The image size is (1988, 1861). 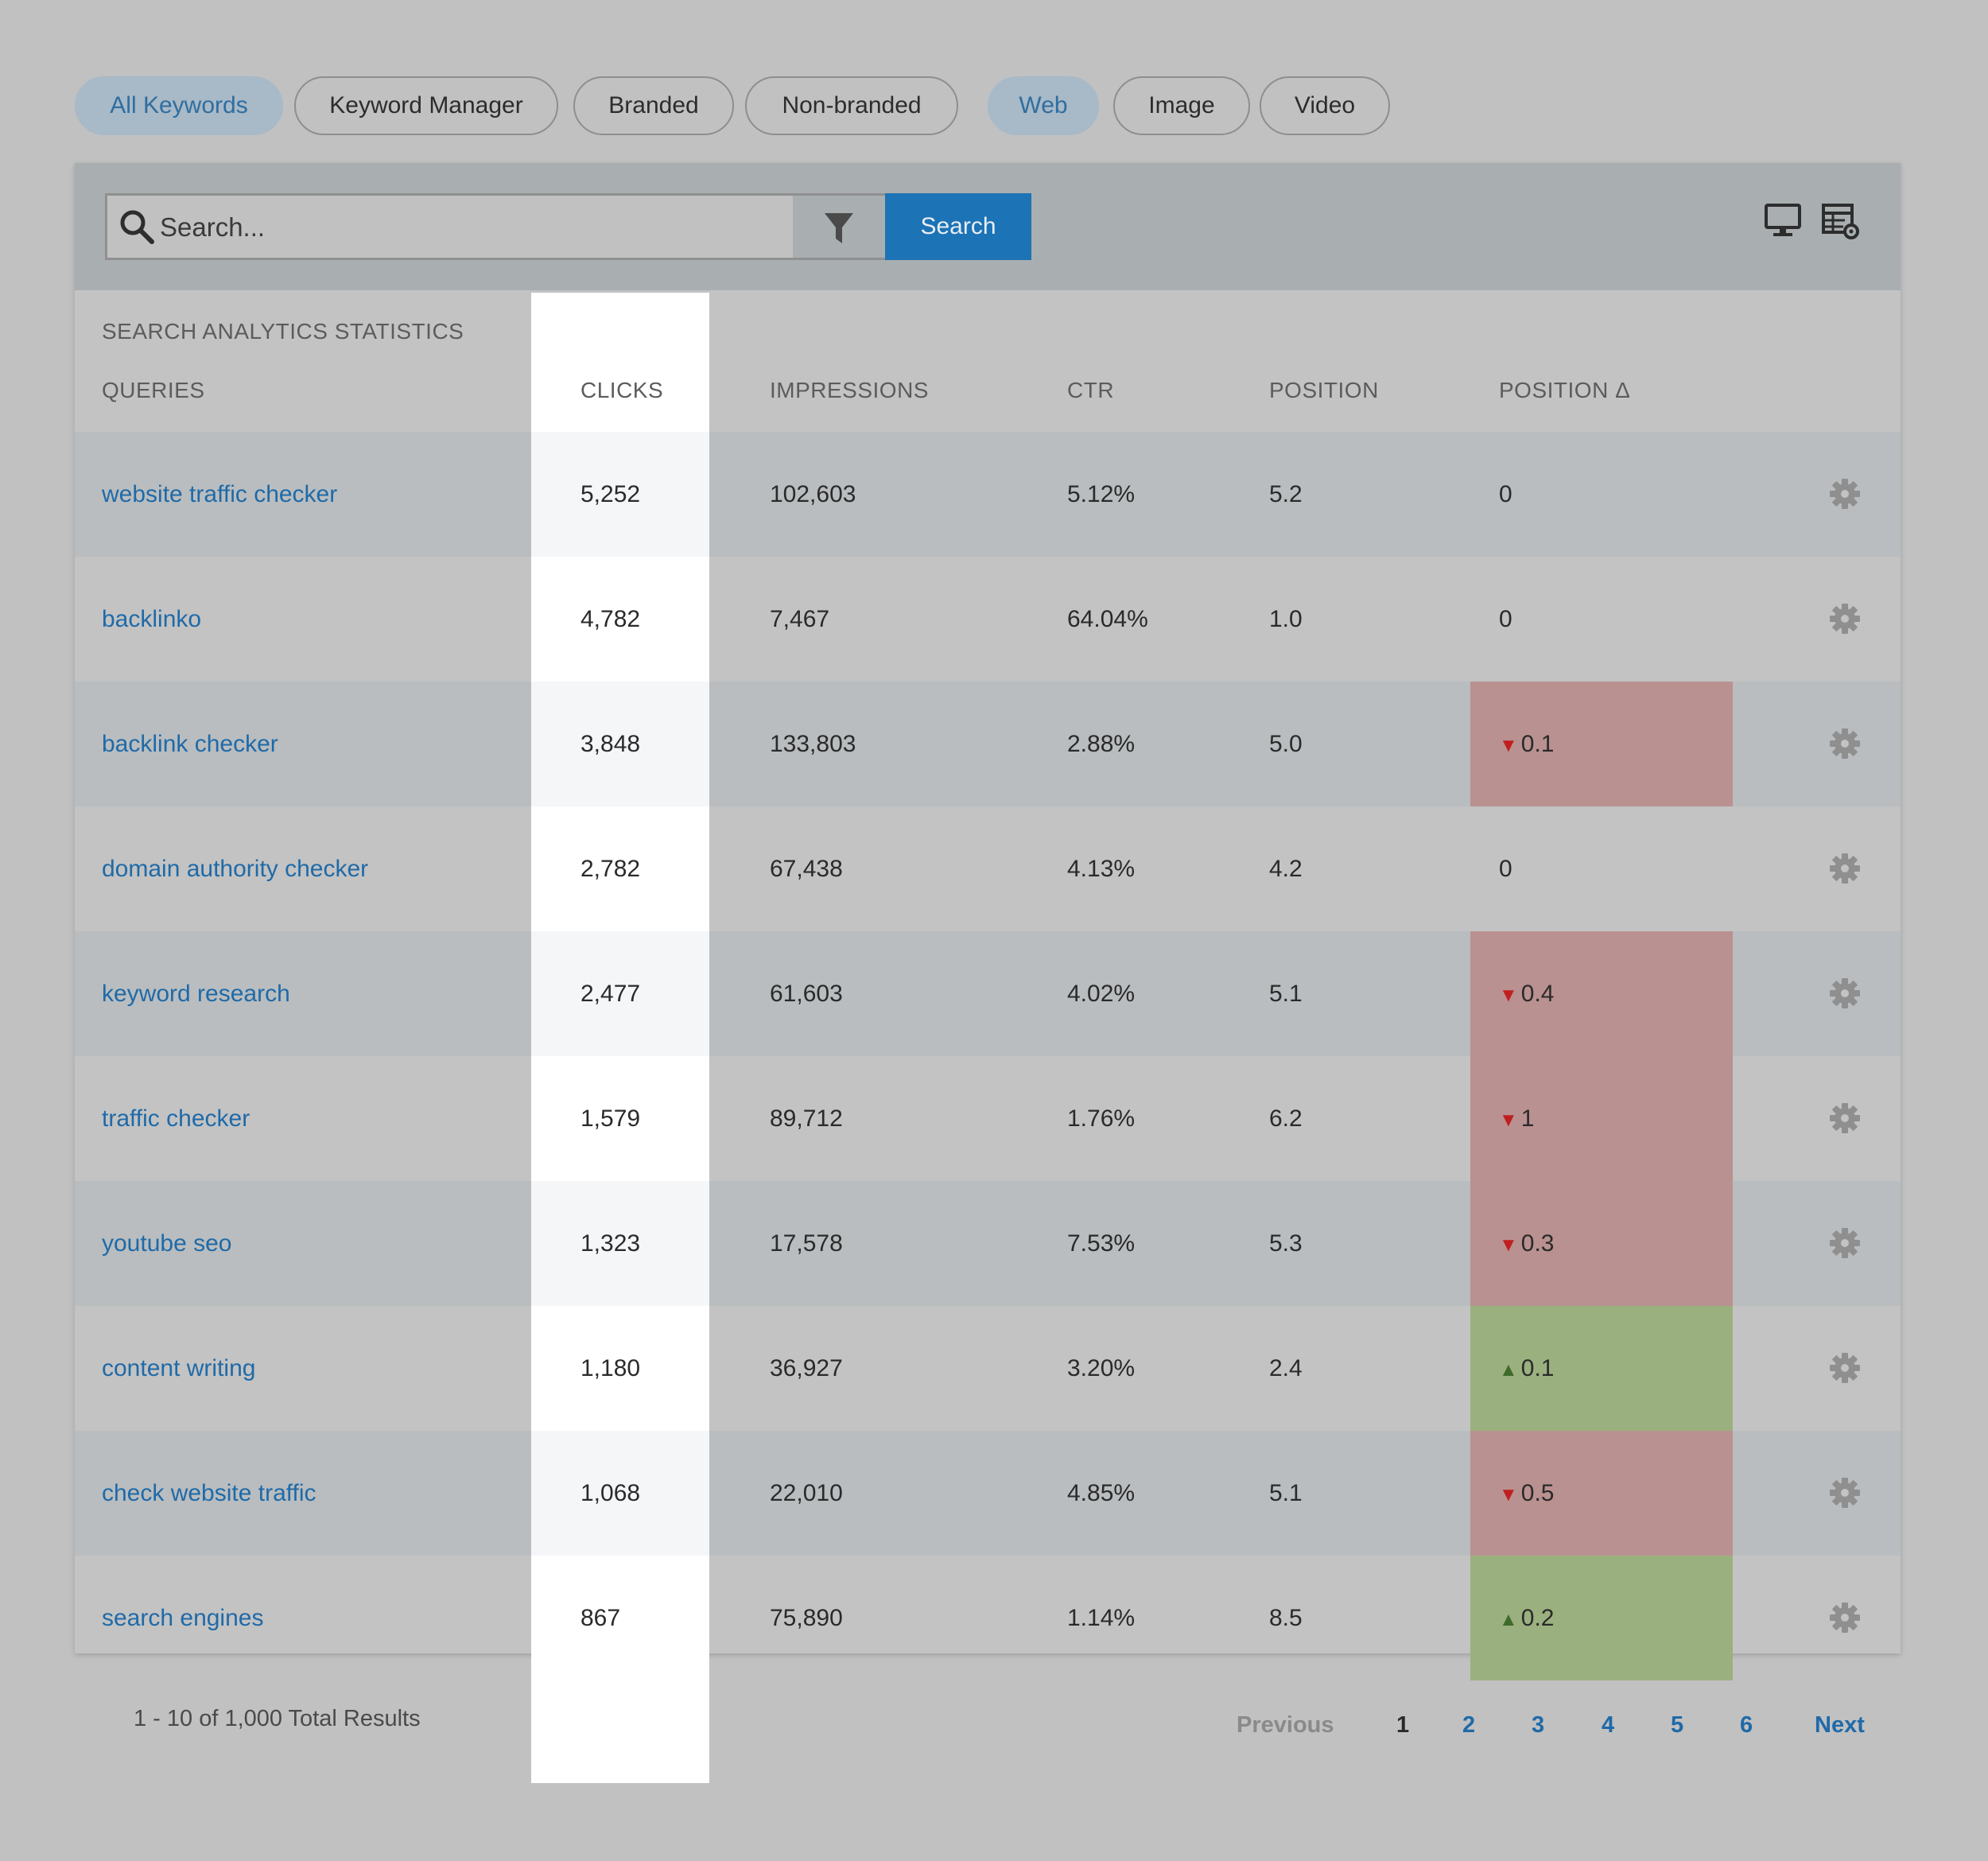 I want to click on column-header-queries: QUERIES, so click(x=153, y=390).